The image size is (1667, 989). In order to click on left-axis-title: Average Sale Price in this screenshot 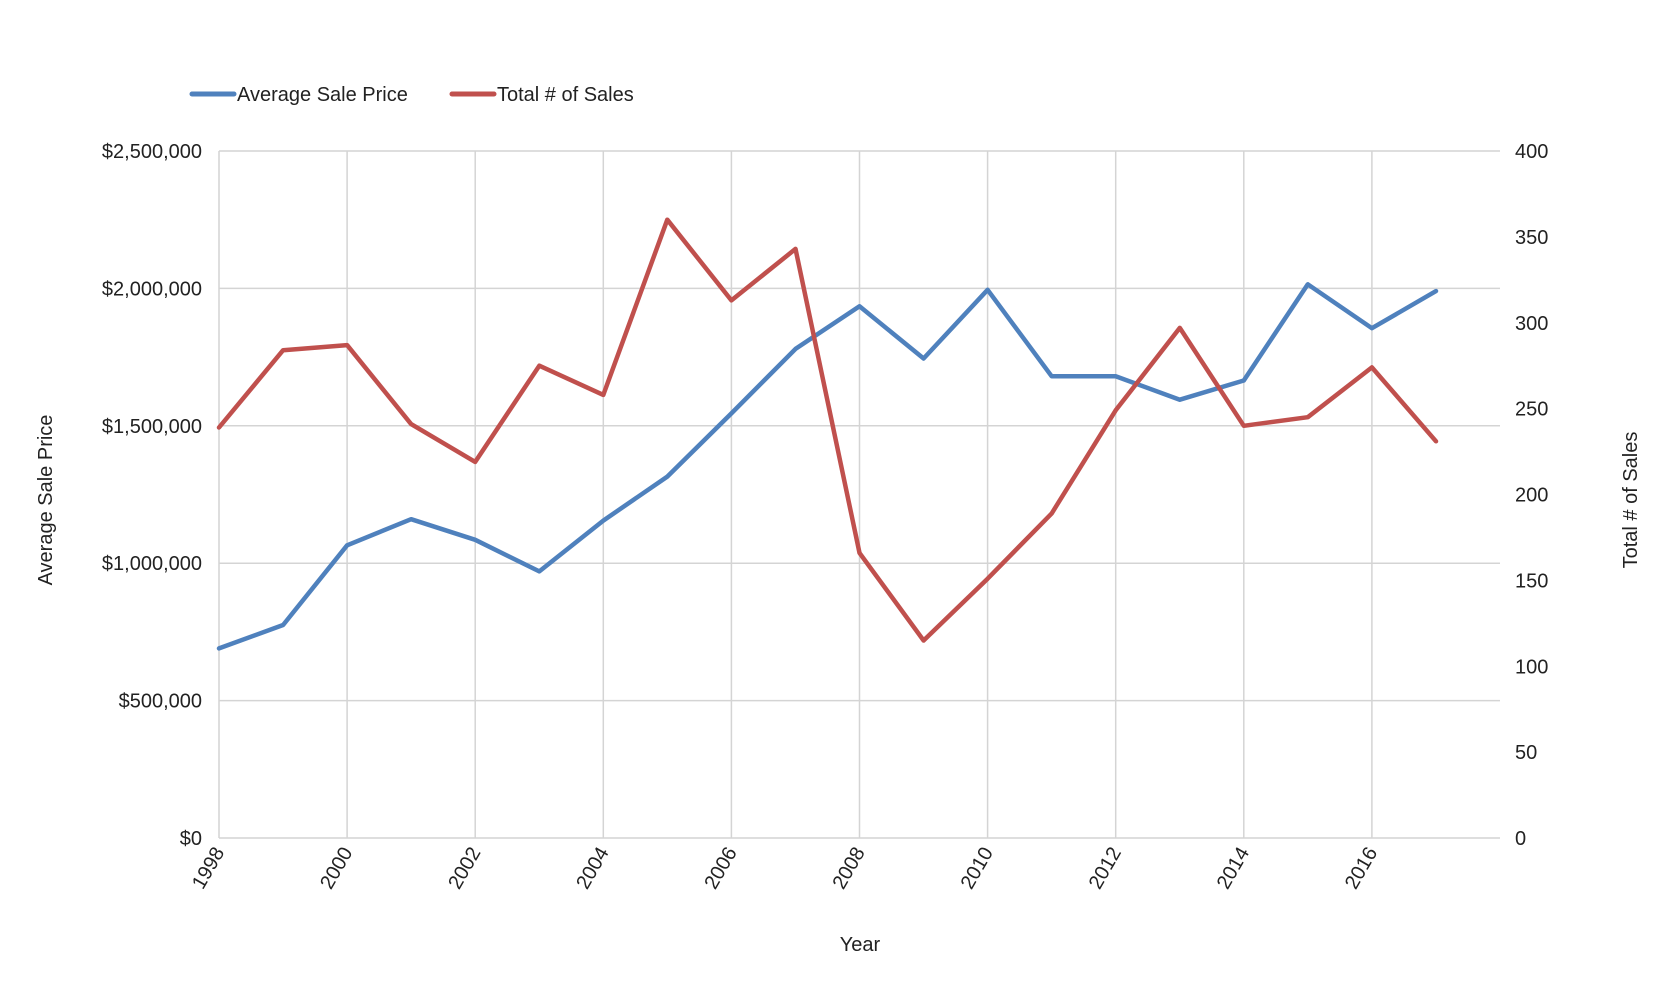, I will do `click(46, 500)`.